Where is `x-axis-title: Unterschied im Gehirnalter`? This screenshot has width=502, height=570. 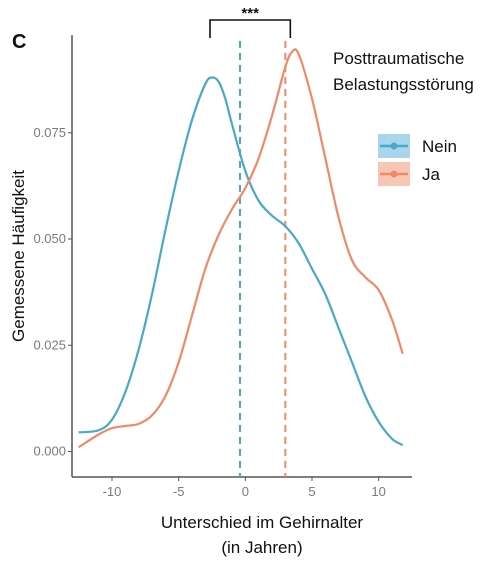
x-axis-title: Unterschied im Gehirnalter is located at coordinates (262, 522).